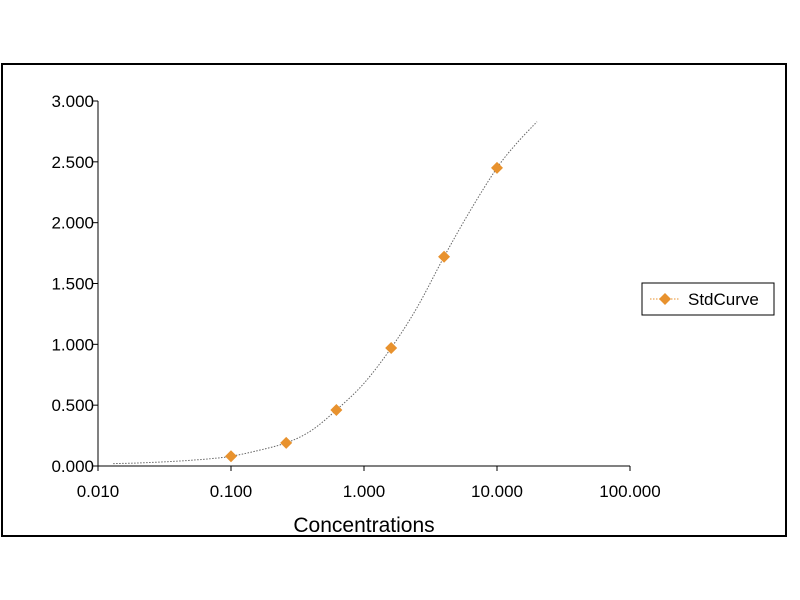 The image size is (800, 600). What do you see at coordinates (231, 491) in the screenshot?
I see `x-tick-label: 0.100` at bounding box center [231, 491].